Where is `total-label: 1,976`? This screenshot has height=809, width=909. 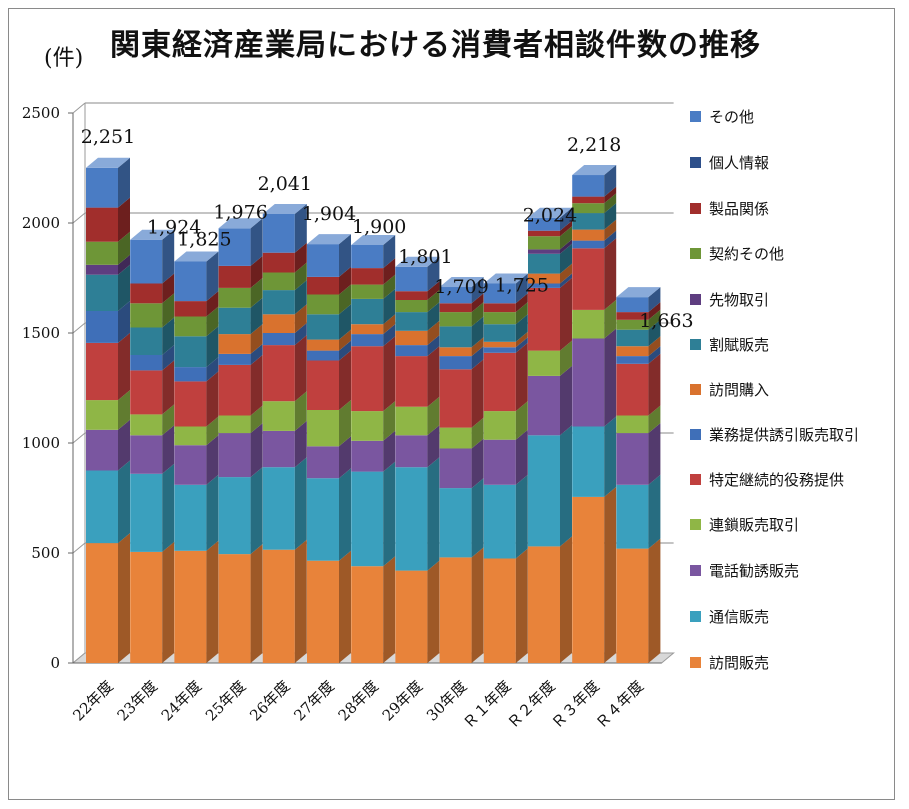
total-label: 1,976 is located at coordinates (240, 212).